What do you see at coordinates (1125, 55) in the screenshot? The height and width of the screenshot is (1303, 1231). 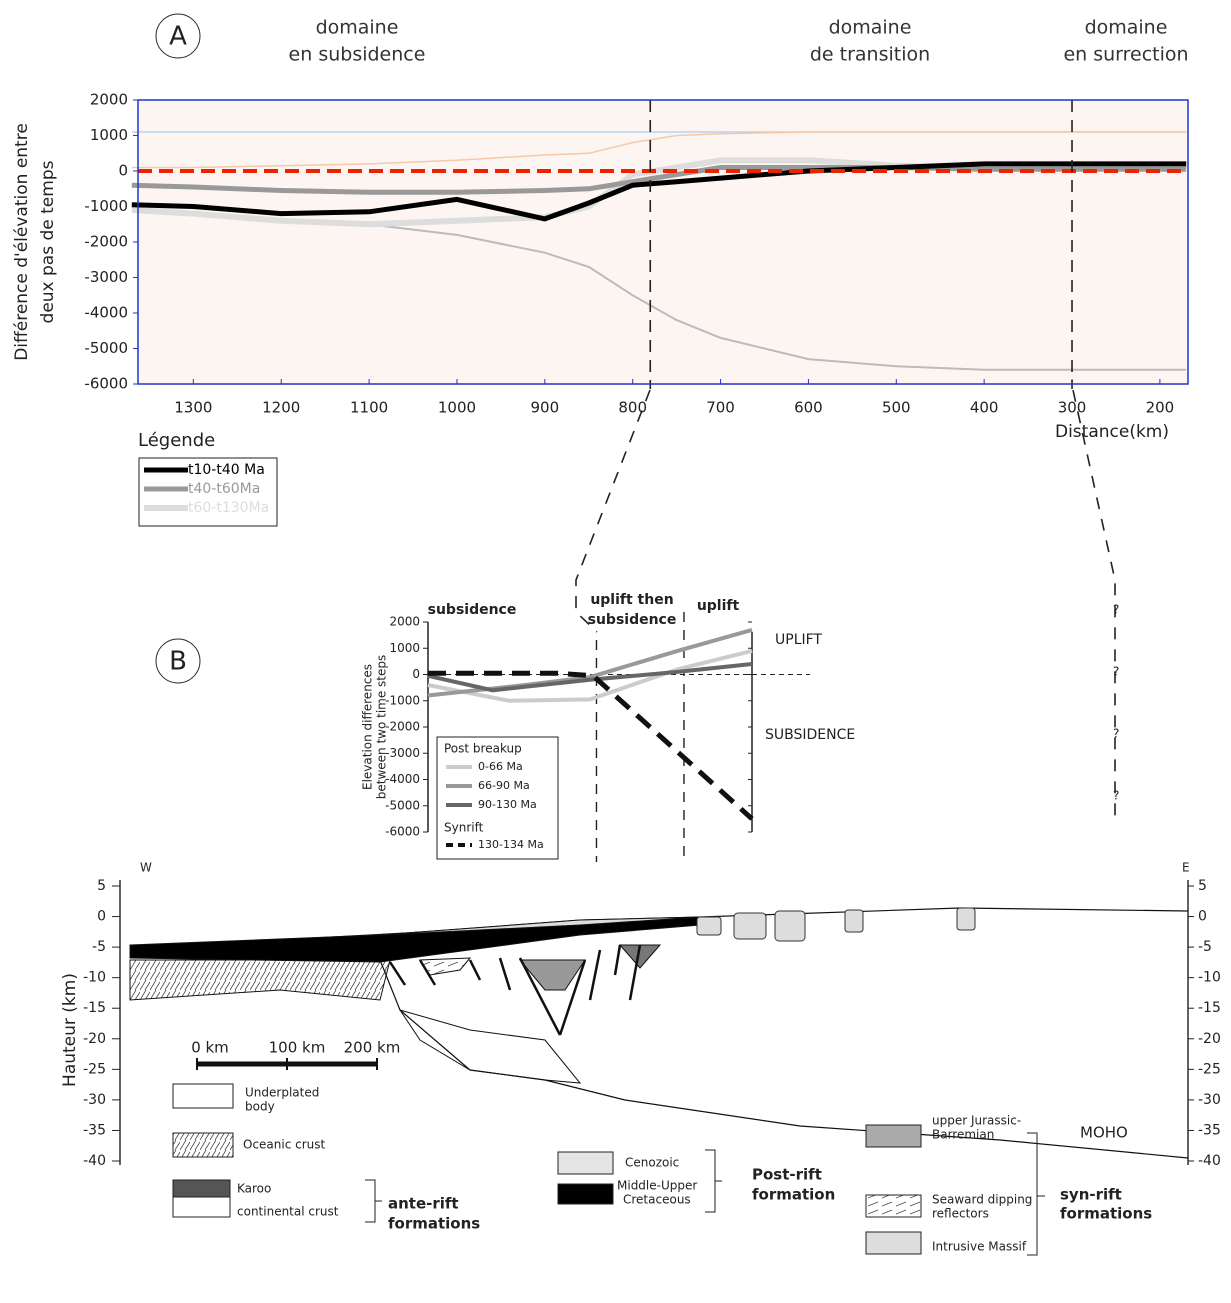 I see `header: en surrection` at bounding box center [1125, 55].